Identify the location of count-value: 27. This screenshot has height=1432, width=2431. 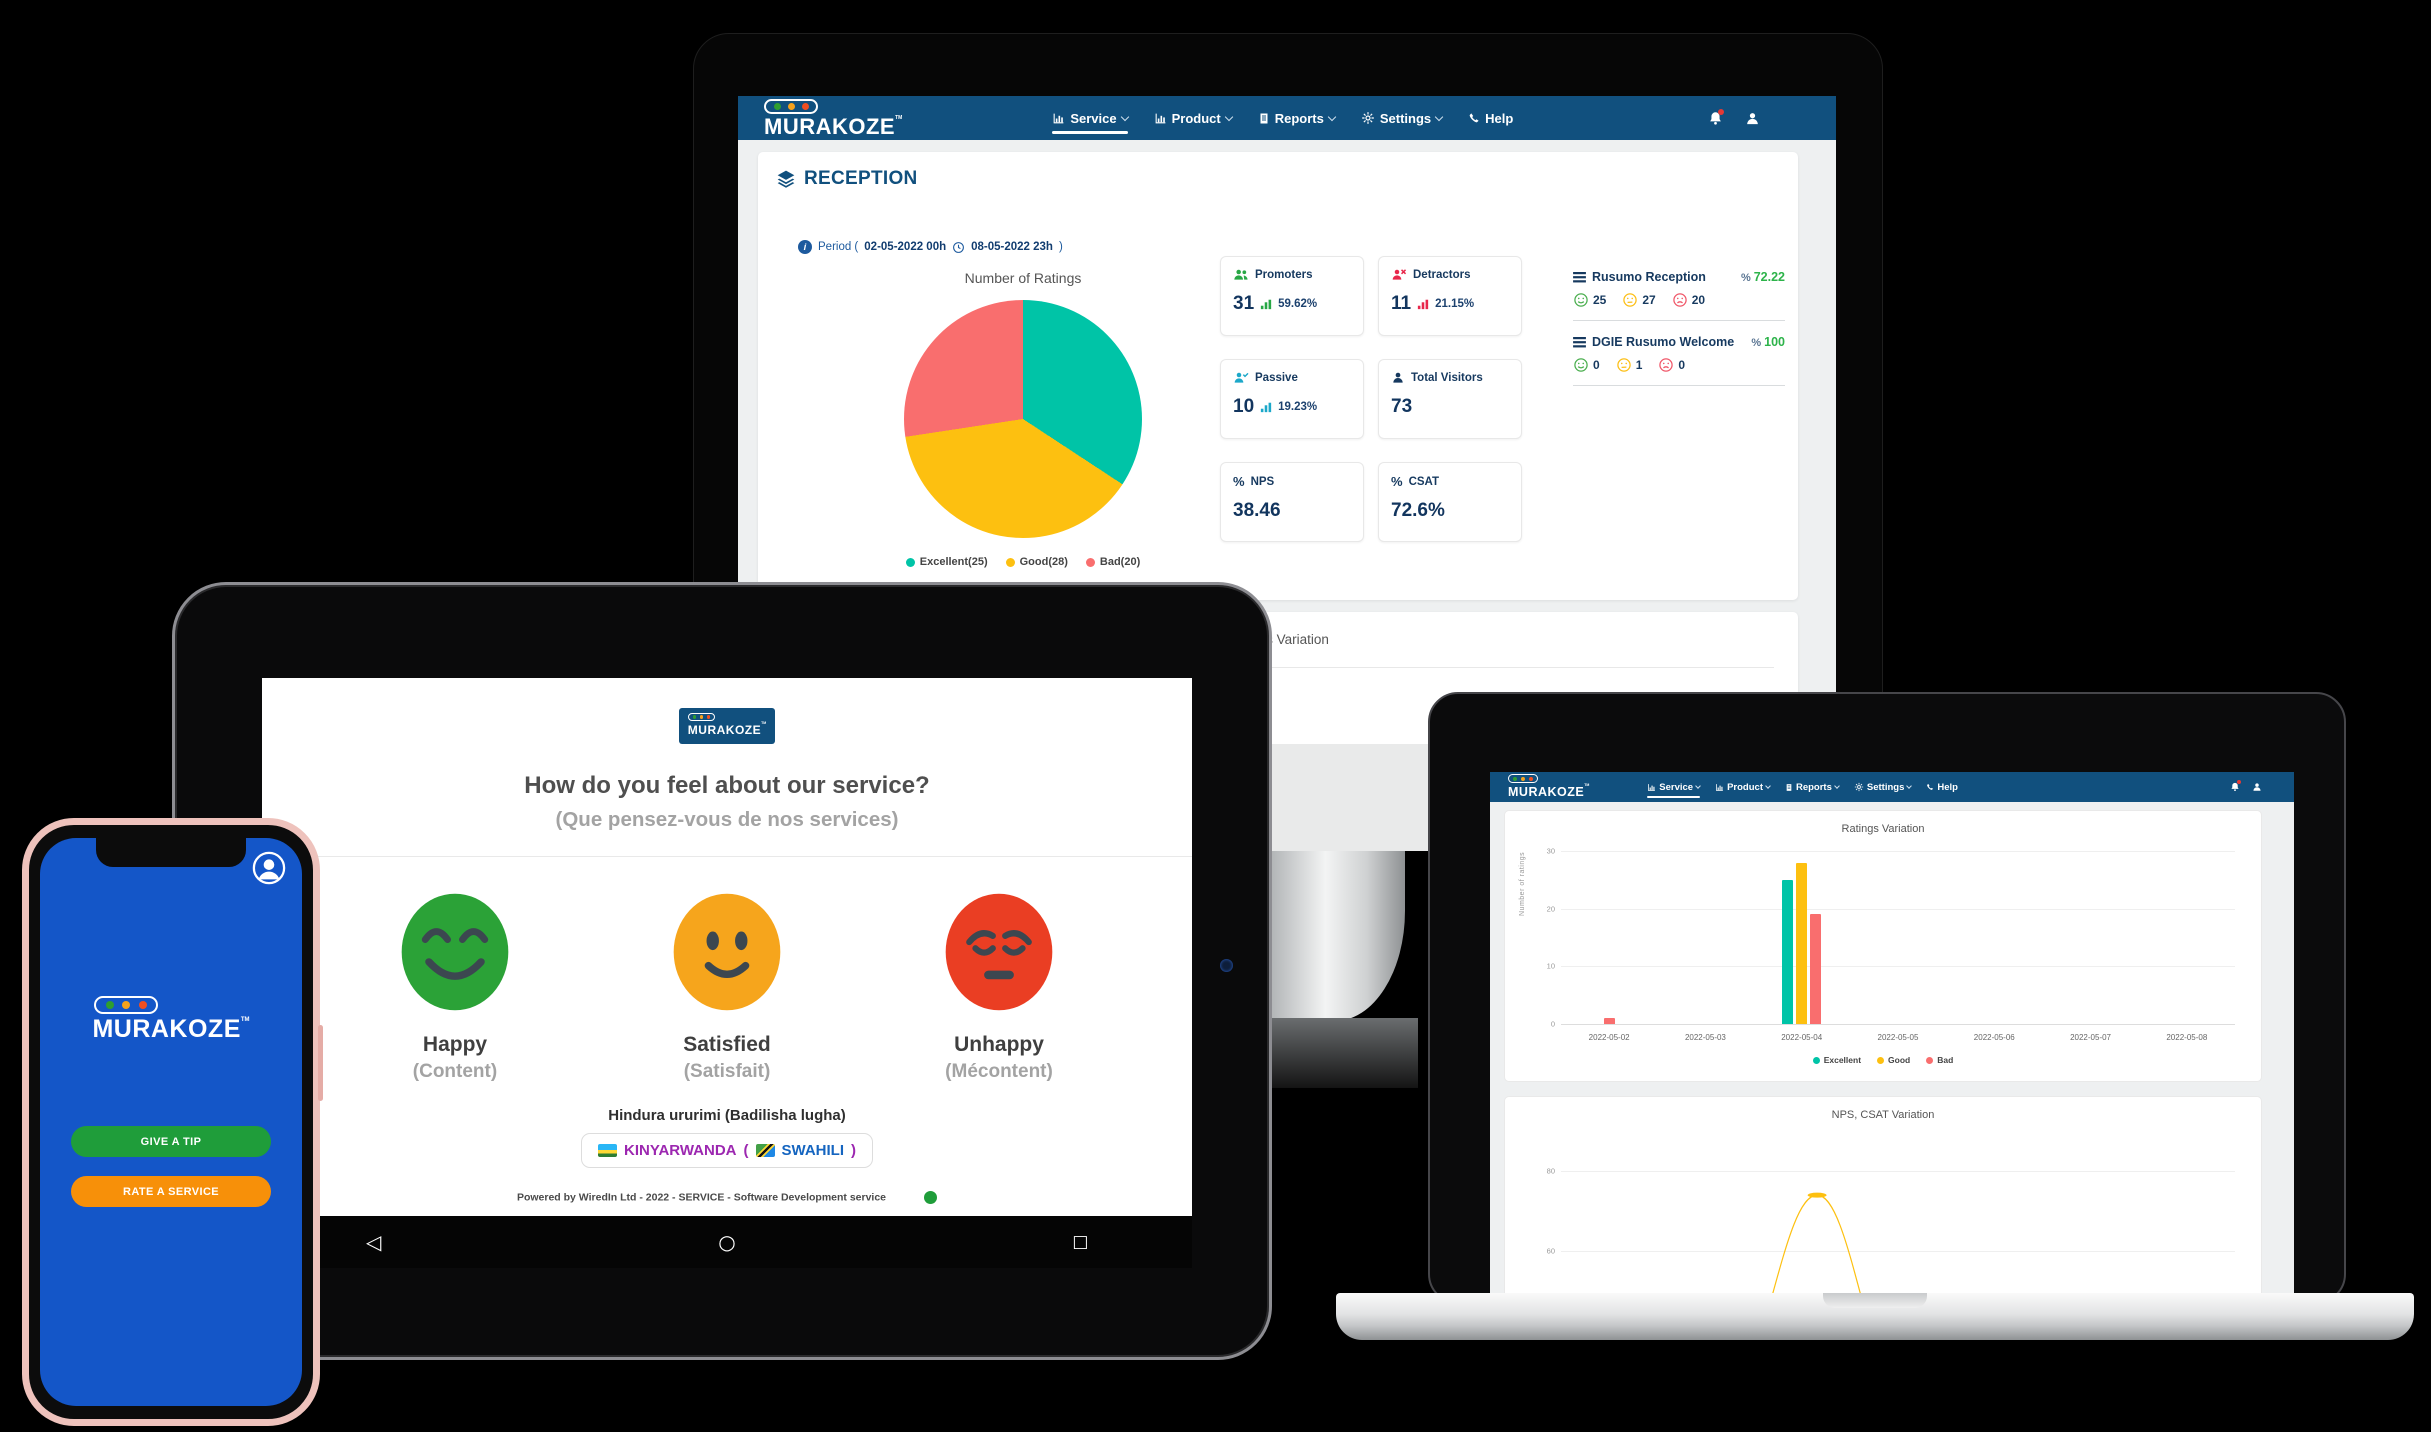
(1649, 300).